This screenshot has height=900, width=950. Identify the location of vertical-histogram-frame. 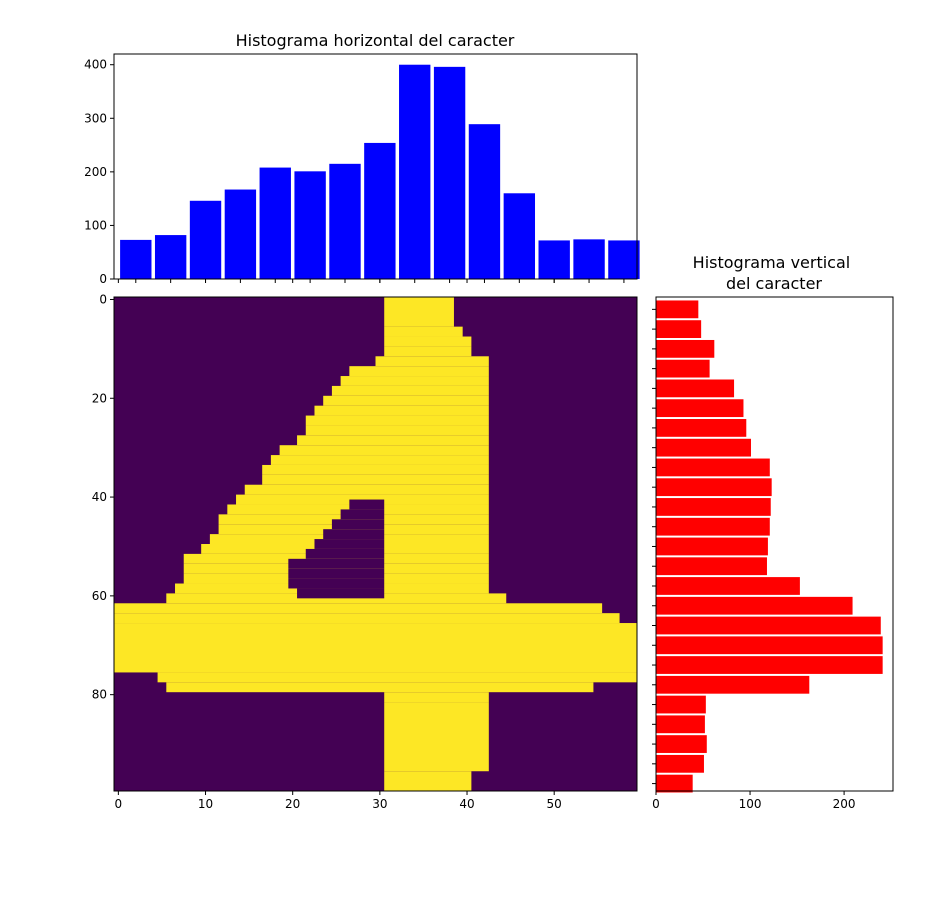
(774, 544).